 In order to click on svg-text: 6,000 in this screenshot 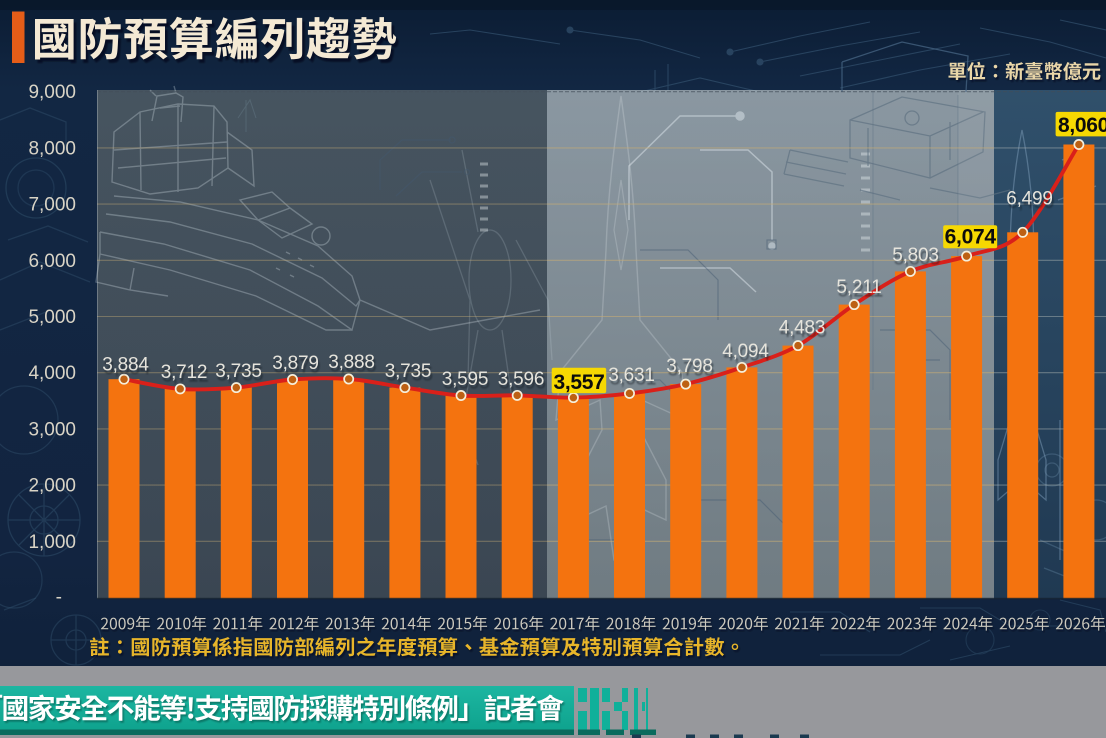, I will do `click(52, 261)`.